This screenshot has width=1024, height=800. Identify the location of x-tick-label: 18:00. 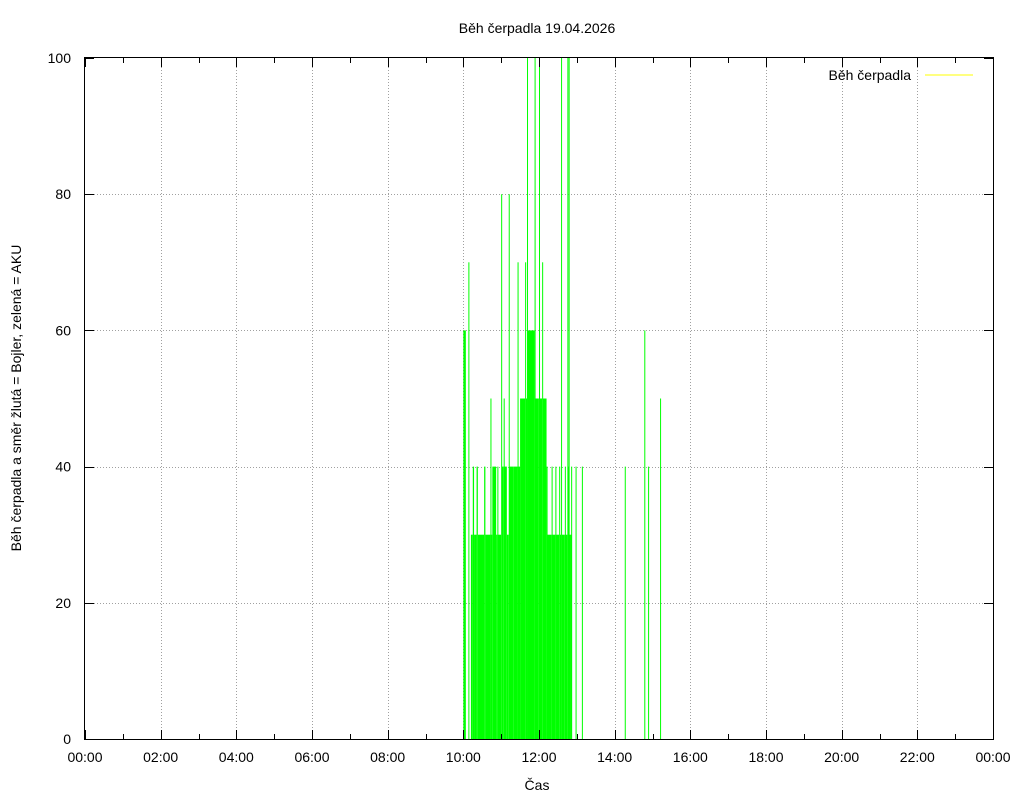
(765, 757).